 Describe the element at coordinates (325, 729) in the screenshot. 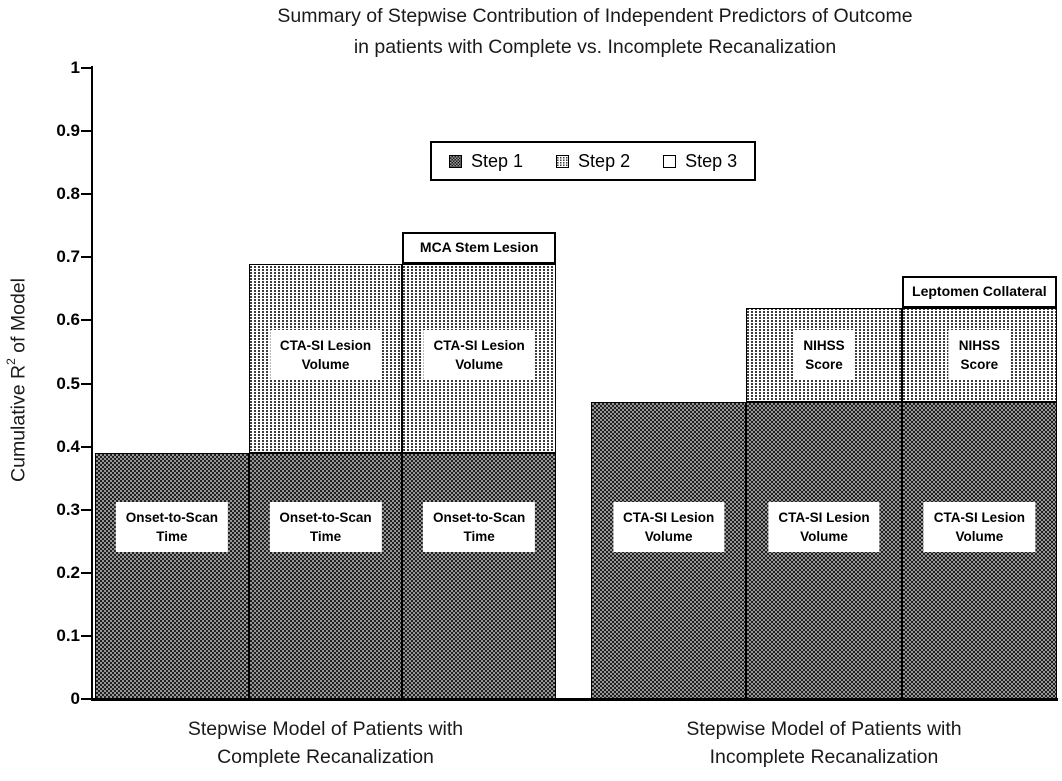

I see `group-label-complete-line1: Stepwise Model of Patients with` at that location.